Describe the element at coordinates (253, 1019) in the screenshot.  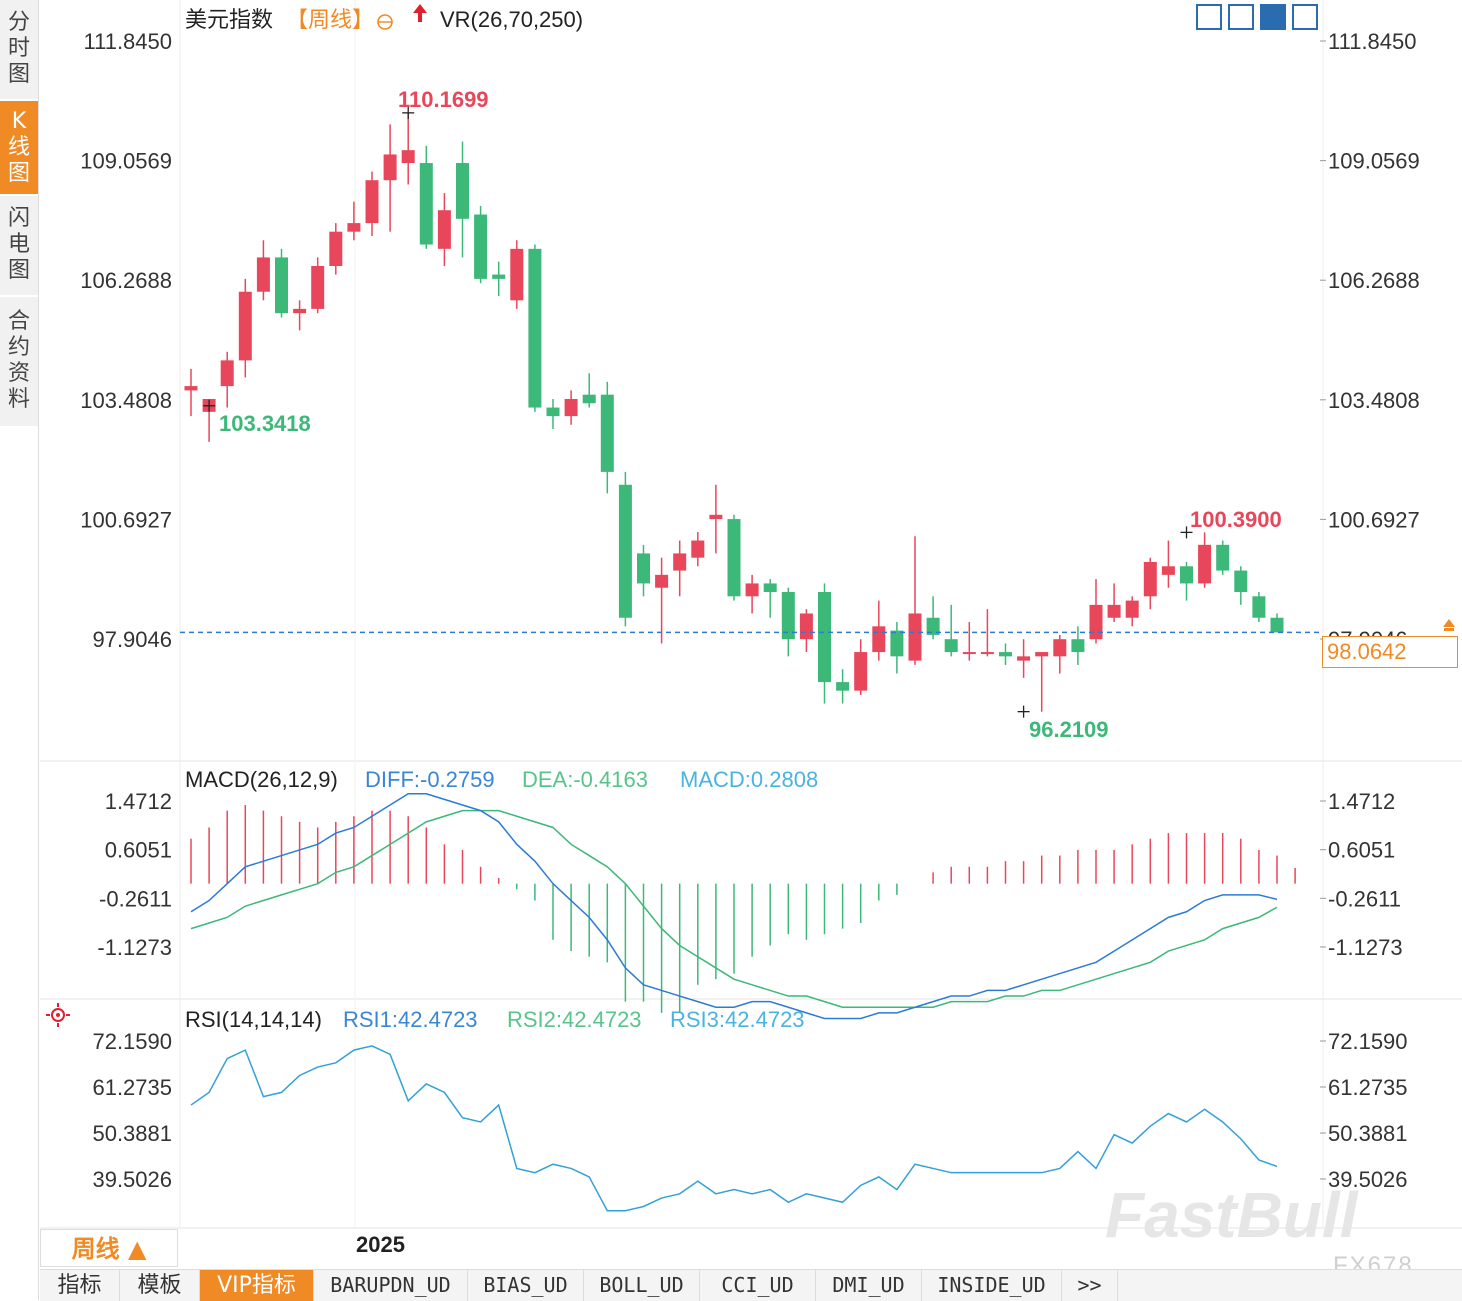
I see `rsi-name: RSI(14,14,14)` at that location.